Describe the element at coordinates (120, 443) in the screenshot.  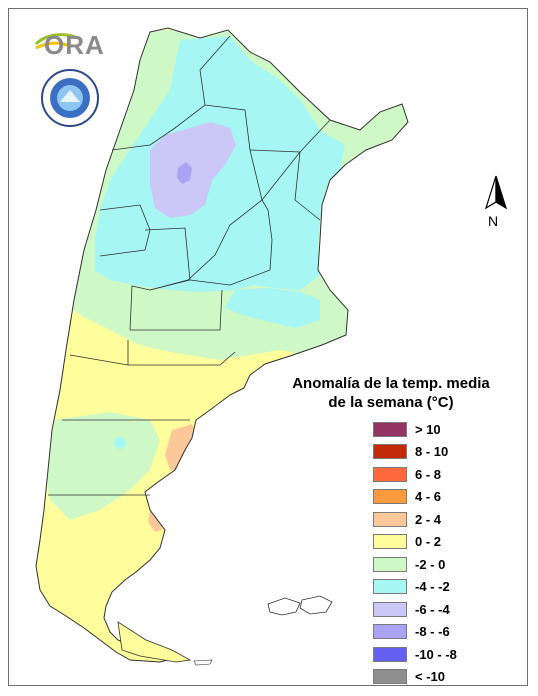
I see `field-minus4-minus2-spot` at that location.